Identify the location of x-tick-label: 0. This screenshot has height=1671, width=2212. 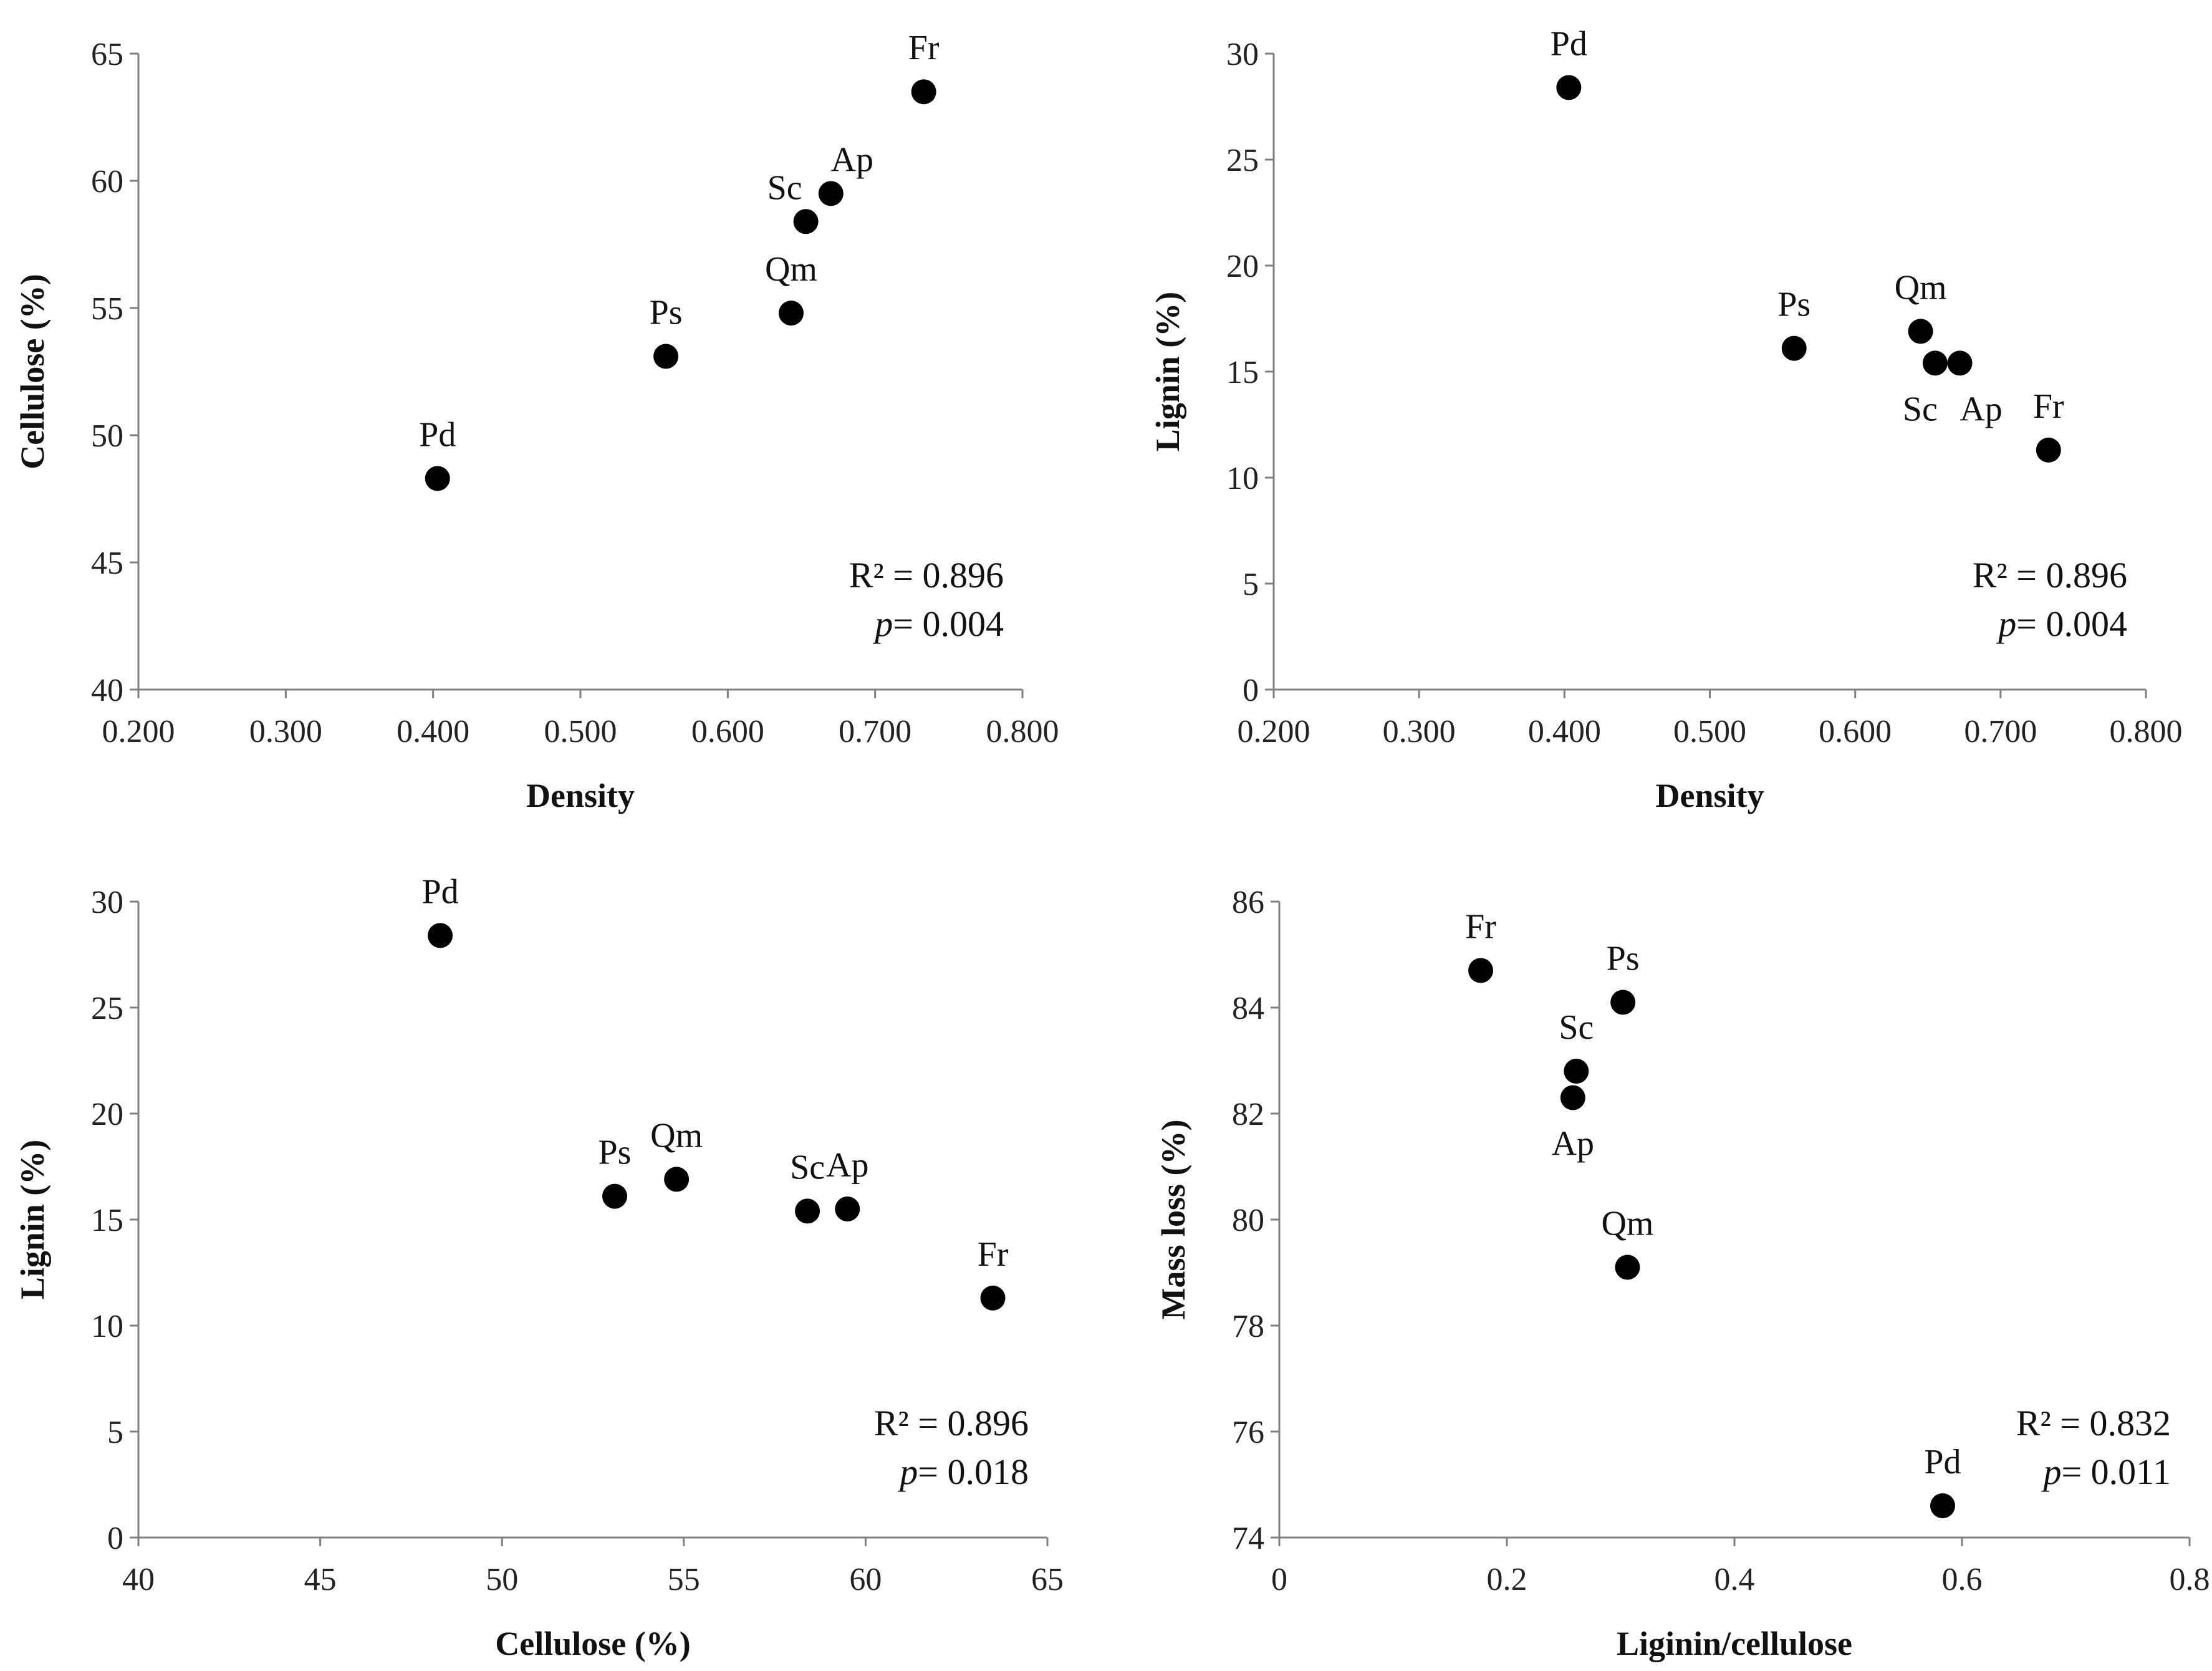
(1279, 1579).